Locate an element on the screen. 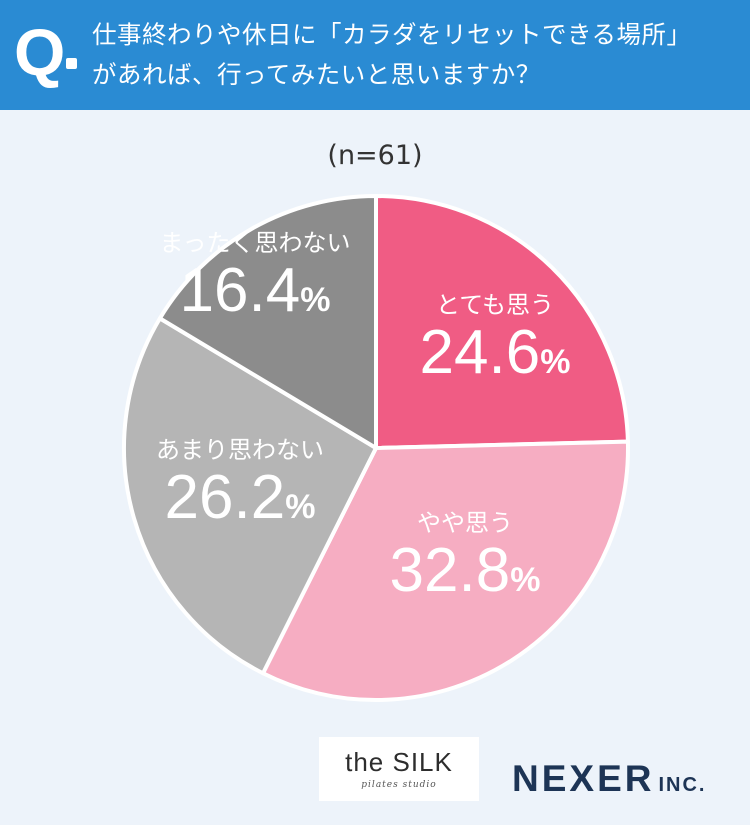 The width and height of the screenshot is (750, 825). pie-slice-not-at-all is located at coordinates (267, 322).